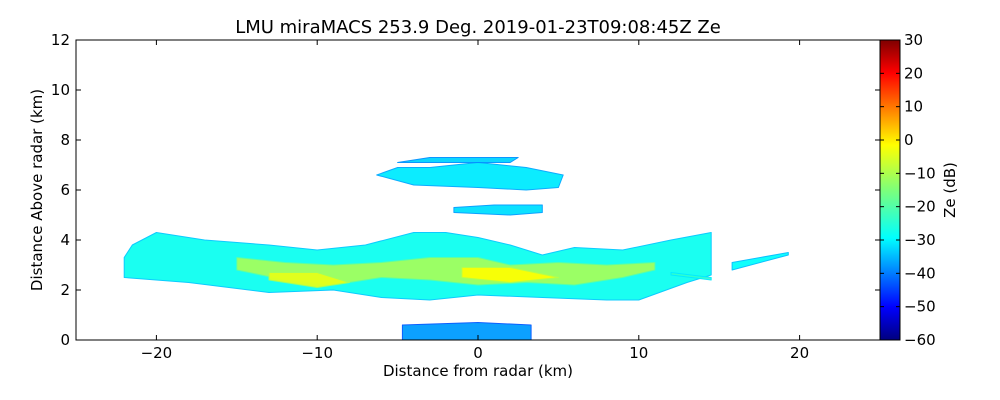  I want to click on colorbar-tick-label: −60, so click(920, 340).